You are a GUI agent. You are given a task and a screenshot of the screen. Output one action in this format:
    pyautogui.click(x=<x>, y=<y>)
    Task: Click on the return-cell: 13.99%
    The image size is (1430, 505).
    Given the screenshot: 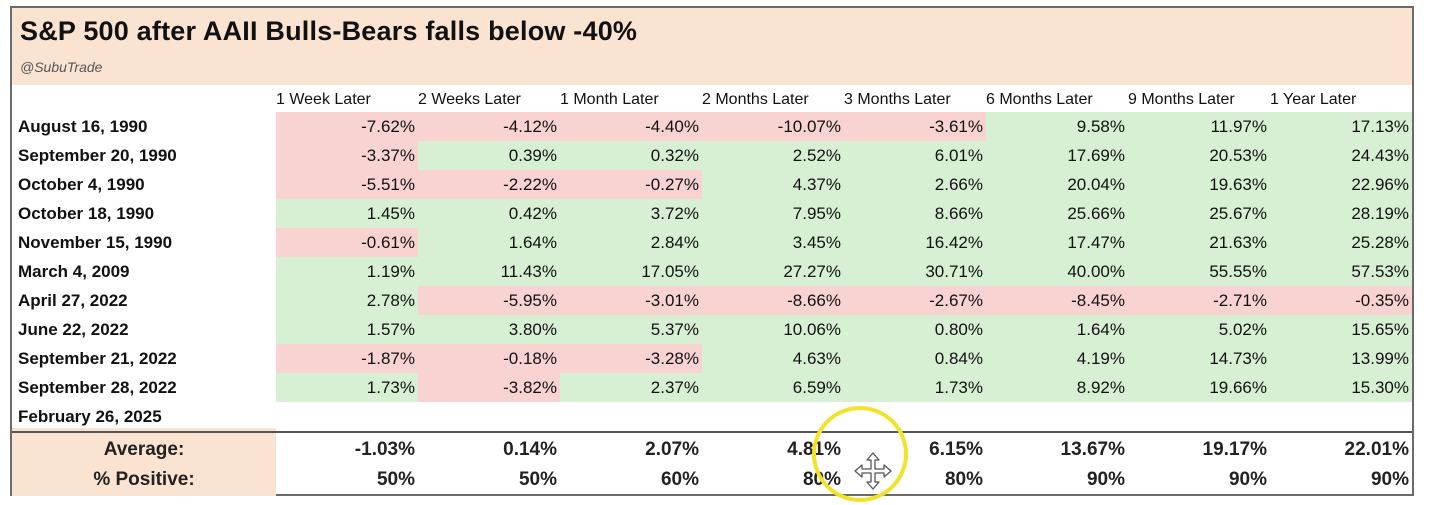 What is the action you would take?
    pyautogui.click(x=1341, y=358)
    